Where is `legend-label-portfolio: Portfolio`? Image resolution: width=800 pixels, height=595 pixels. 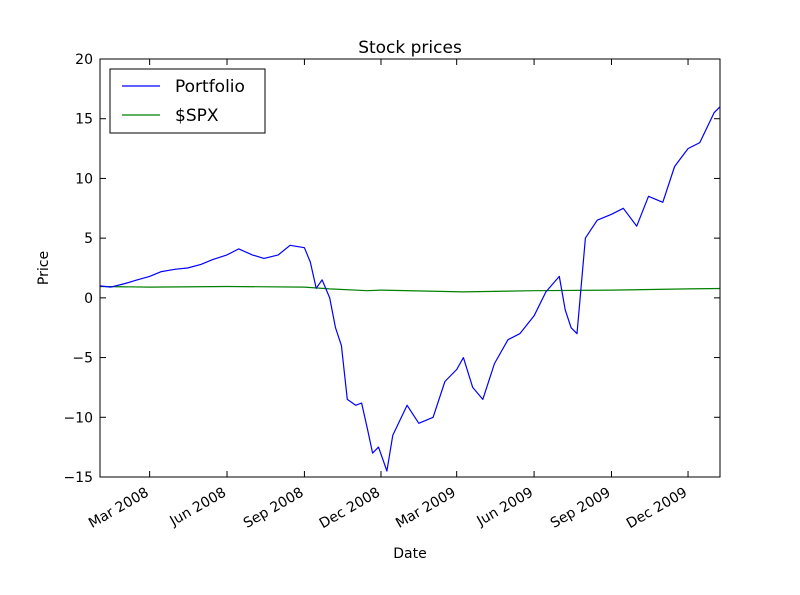 legend-label-portfolio: Portfolio is located at coordinates (210, 87).